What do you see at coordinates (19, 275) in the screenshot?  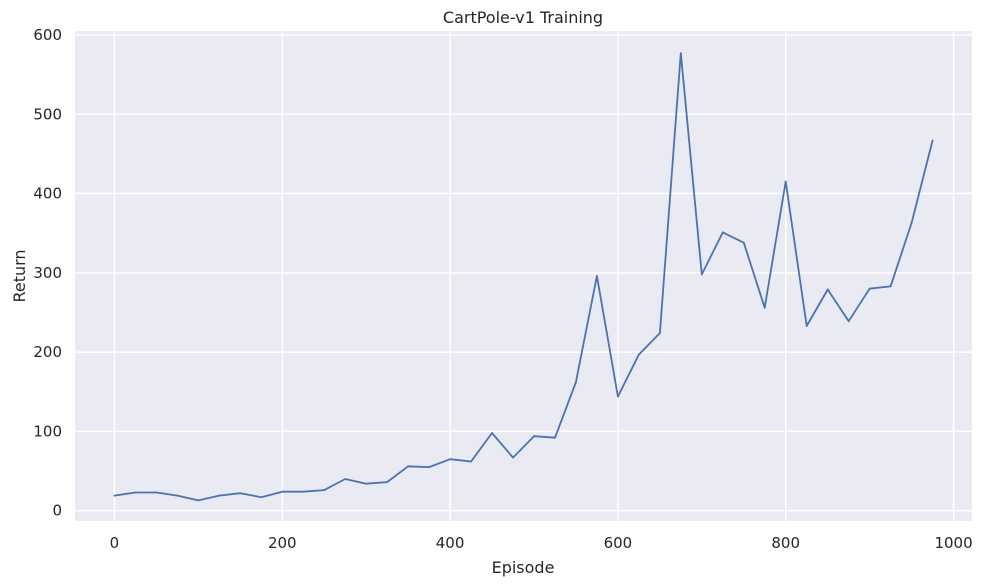 I see `y-axis-title: Return` at bounding box center [19, 275].